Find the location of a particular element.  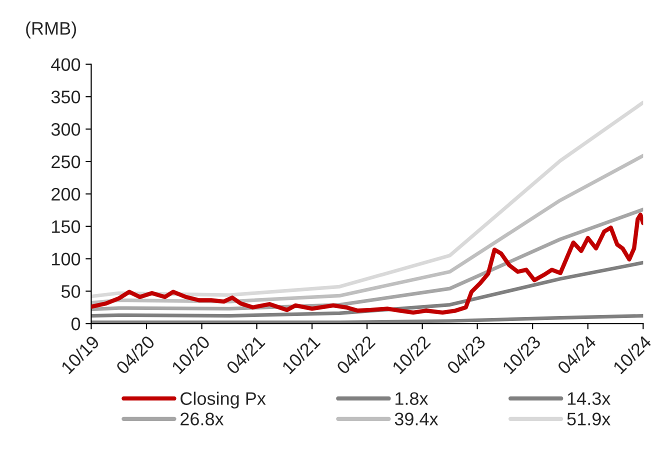

legend-label: 39.4x is located at coordinates (416, 419).